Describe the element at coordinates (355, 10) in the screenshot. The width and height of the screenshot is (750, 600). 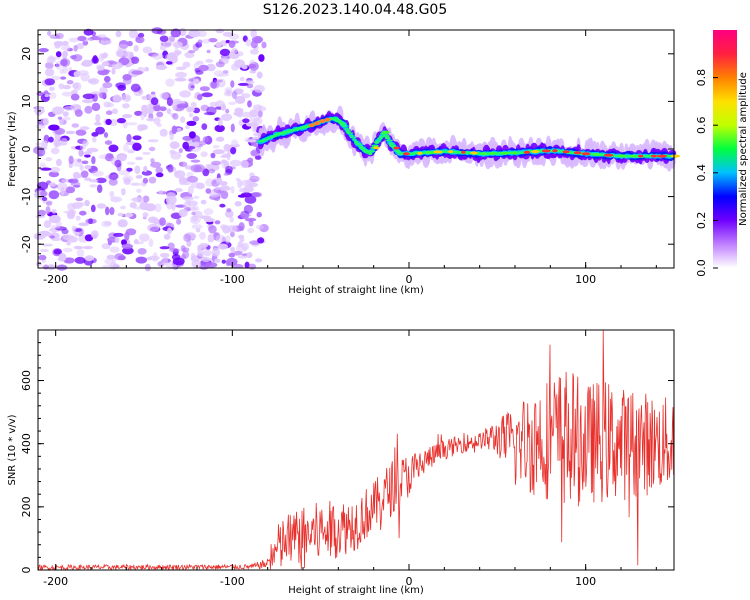
I see `figure-title: S126.2023.140.04.48.G05` at that location.